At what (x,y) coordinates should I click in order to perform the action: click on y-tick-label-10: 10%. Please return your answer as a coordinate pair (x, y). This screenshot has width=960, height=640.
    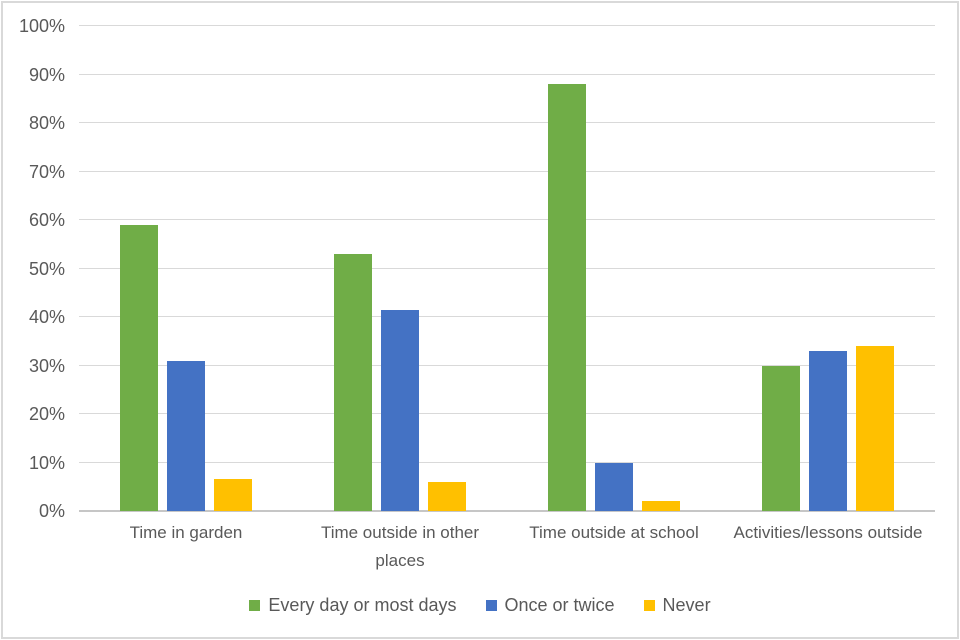
    Looking at the image, I should click on (46, 462).